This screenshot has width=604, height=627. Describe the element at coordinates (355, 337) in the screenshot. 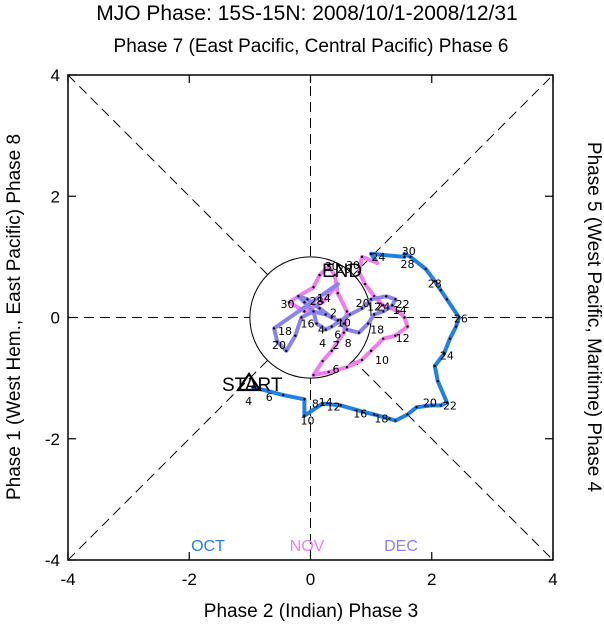

I see `series-lines` at that location.